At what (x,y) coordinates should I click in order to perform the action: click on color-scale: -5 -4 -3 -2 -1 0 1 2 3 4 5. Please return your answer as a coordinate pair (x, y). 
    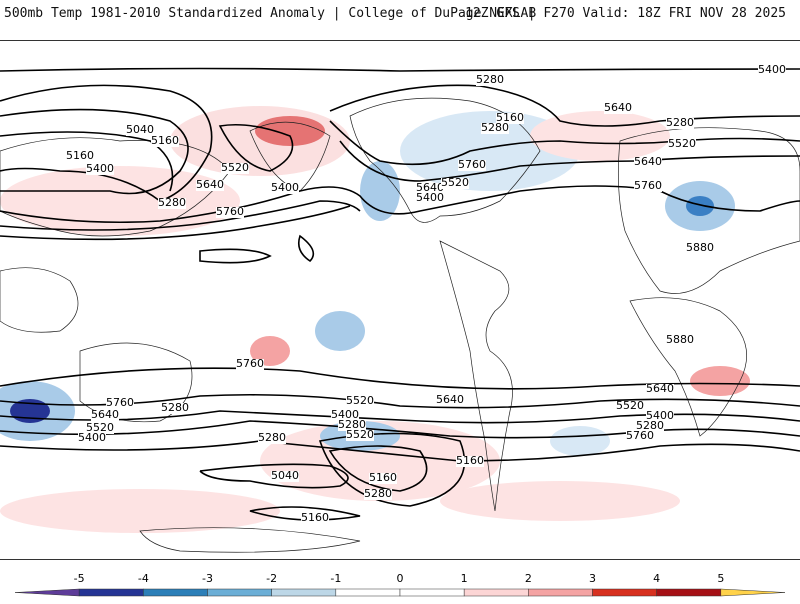
    Looking at the image, I should click on (400, 580).